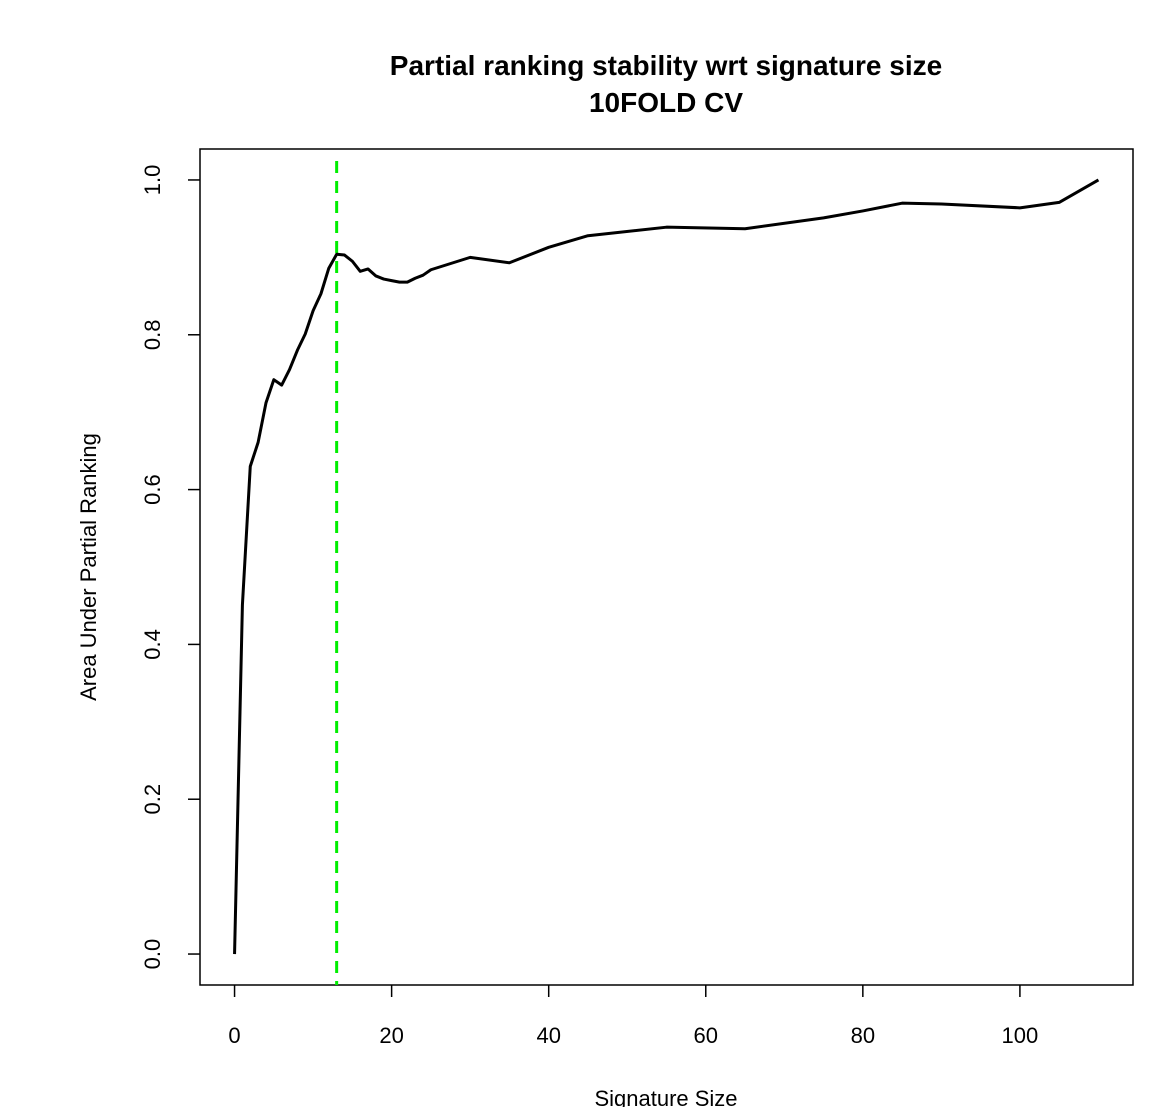 This screenshot has height=1107, width=1155. I want to click on x-tick-label: 0, so click(234, 1035).